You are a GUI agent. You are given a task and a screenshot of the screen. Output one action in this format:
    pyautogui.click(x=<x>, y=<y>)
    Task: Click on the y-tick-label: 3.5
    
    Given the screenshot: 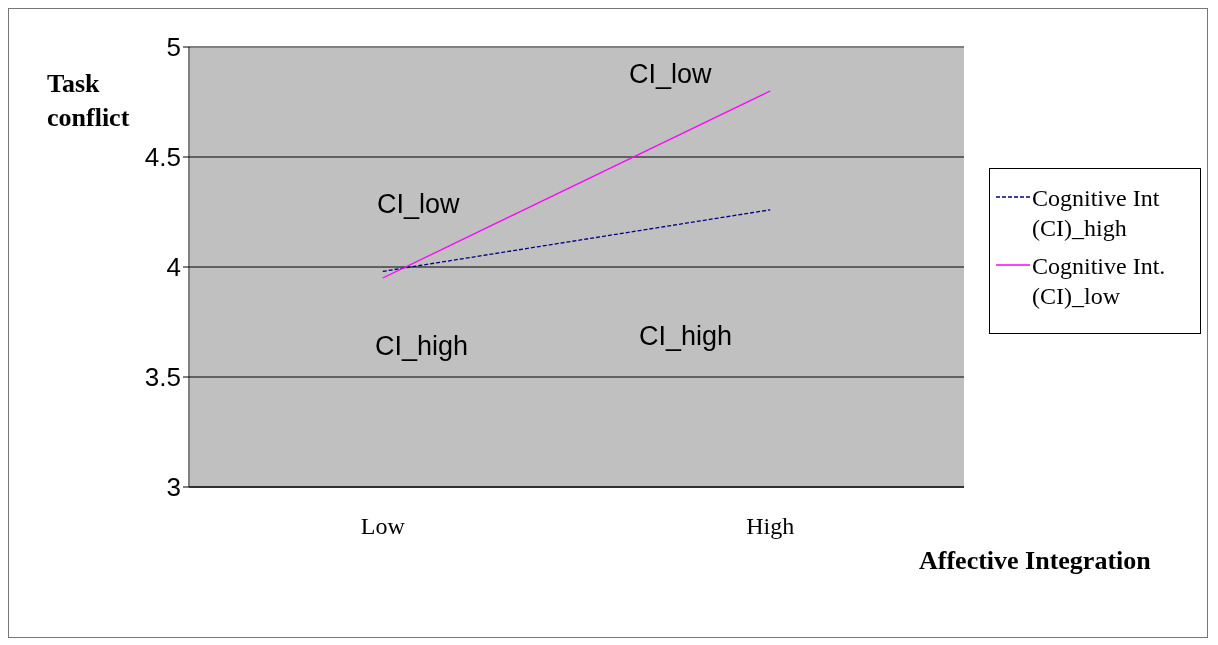 What is the action you would take?
    pyautogui.click(x=162, y=377)
    